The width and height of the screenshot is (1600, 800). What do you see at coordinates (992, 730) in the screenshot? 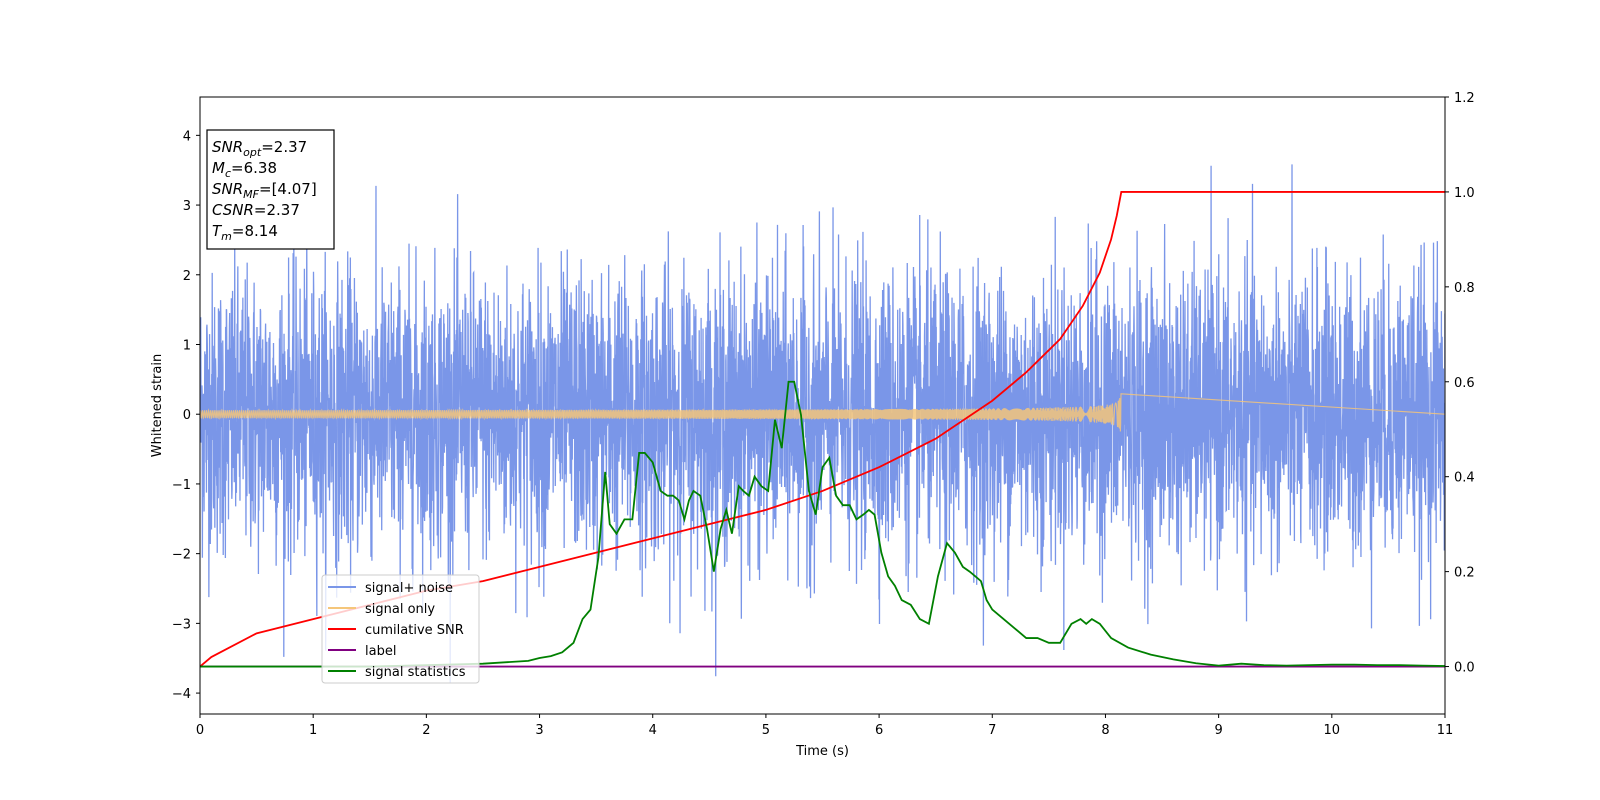
I see `x-tick-label: 7` at bounding box center [992, 730].